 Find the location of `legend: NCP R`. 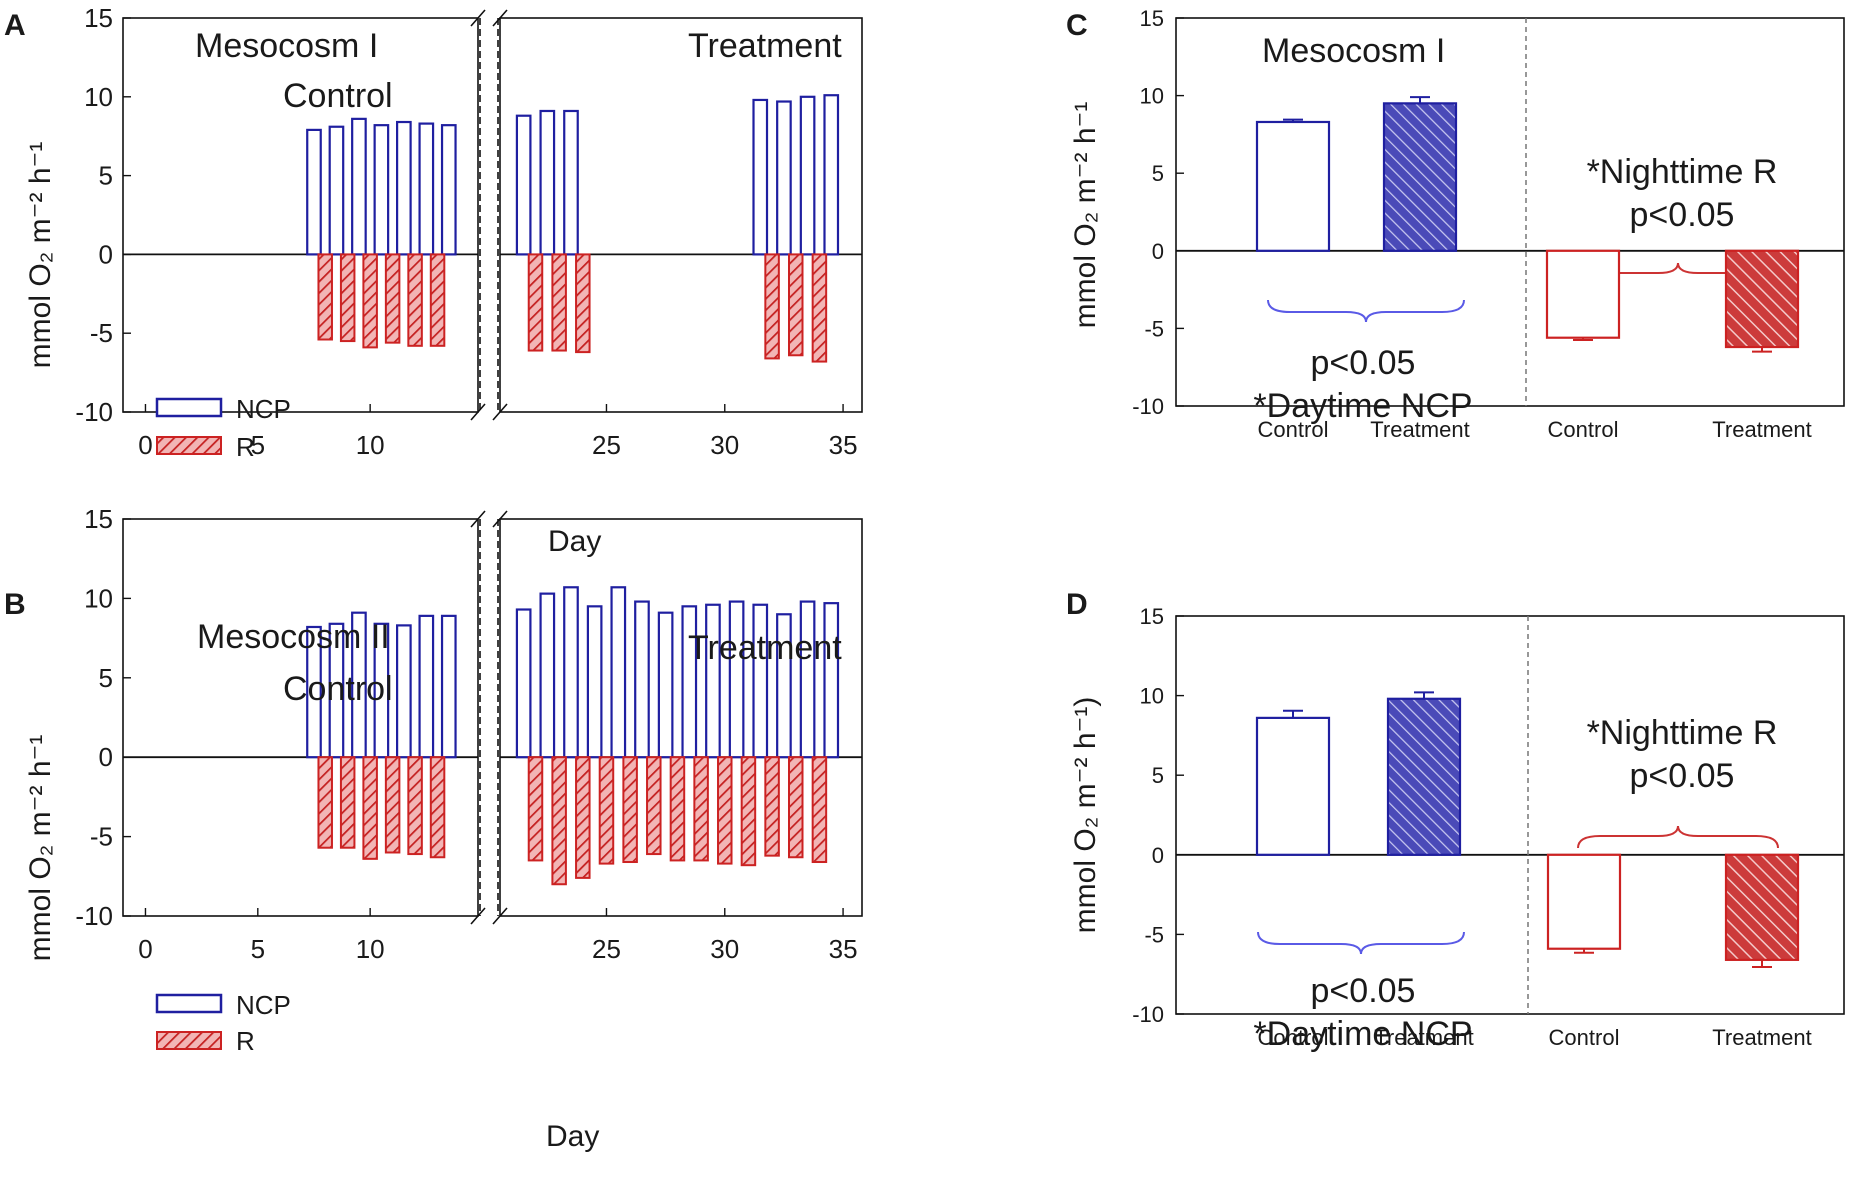

legend: NCP R is located at coordinates (223, 428).